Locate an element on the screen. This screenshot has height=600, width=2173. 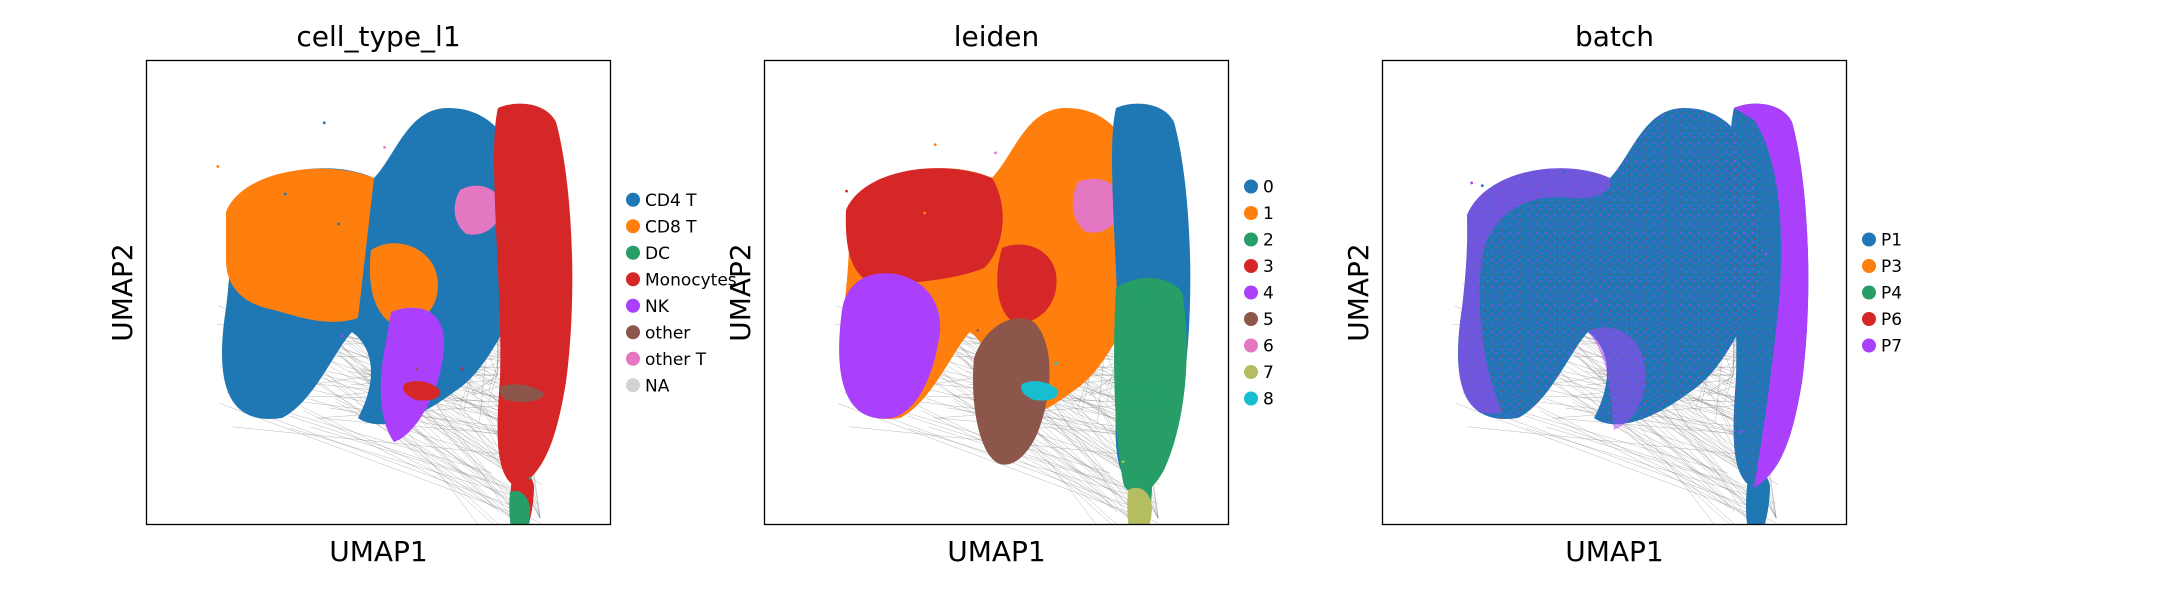
legend-item: CD4 T is located at coordinates (661, 201).